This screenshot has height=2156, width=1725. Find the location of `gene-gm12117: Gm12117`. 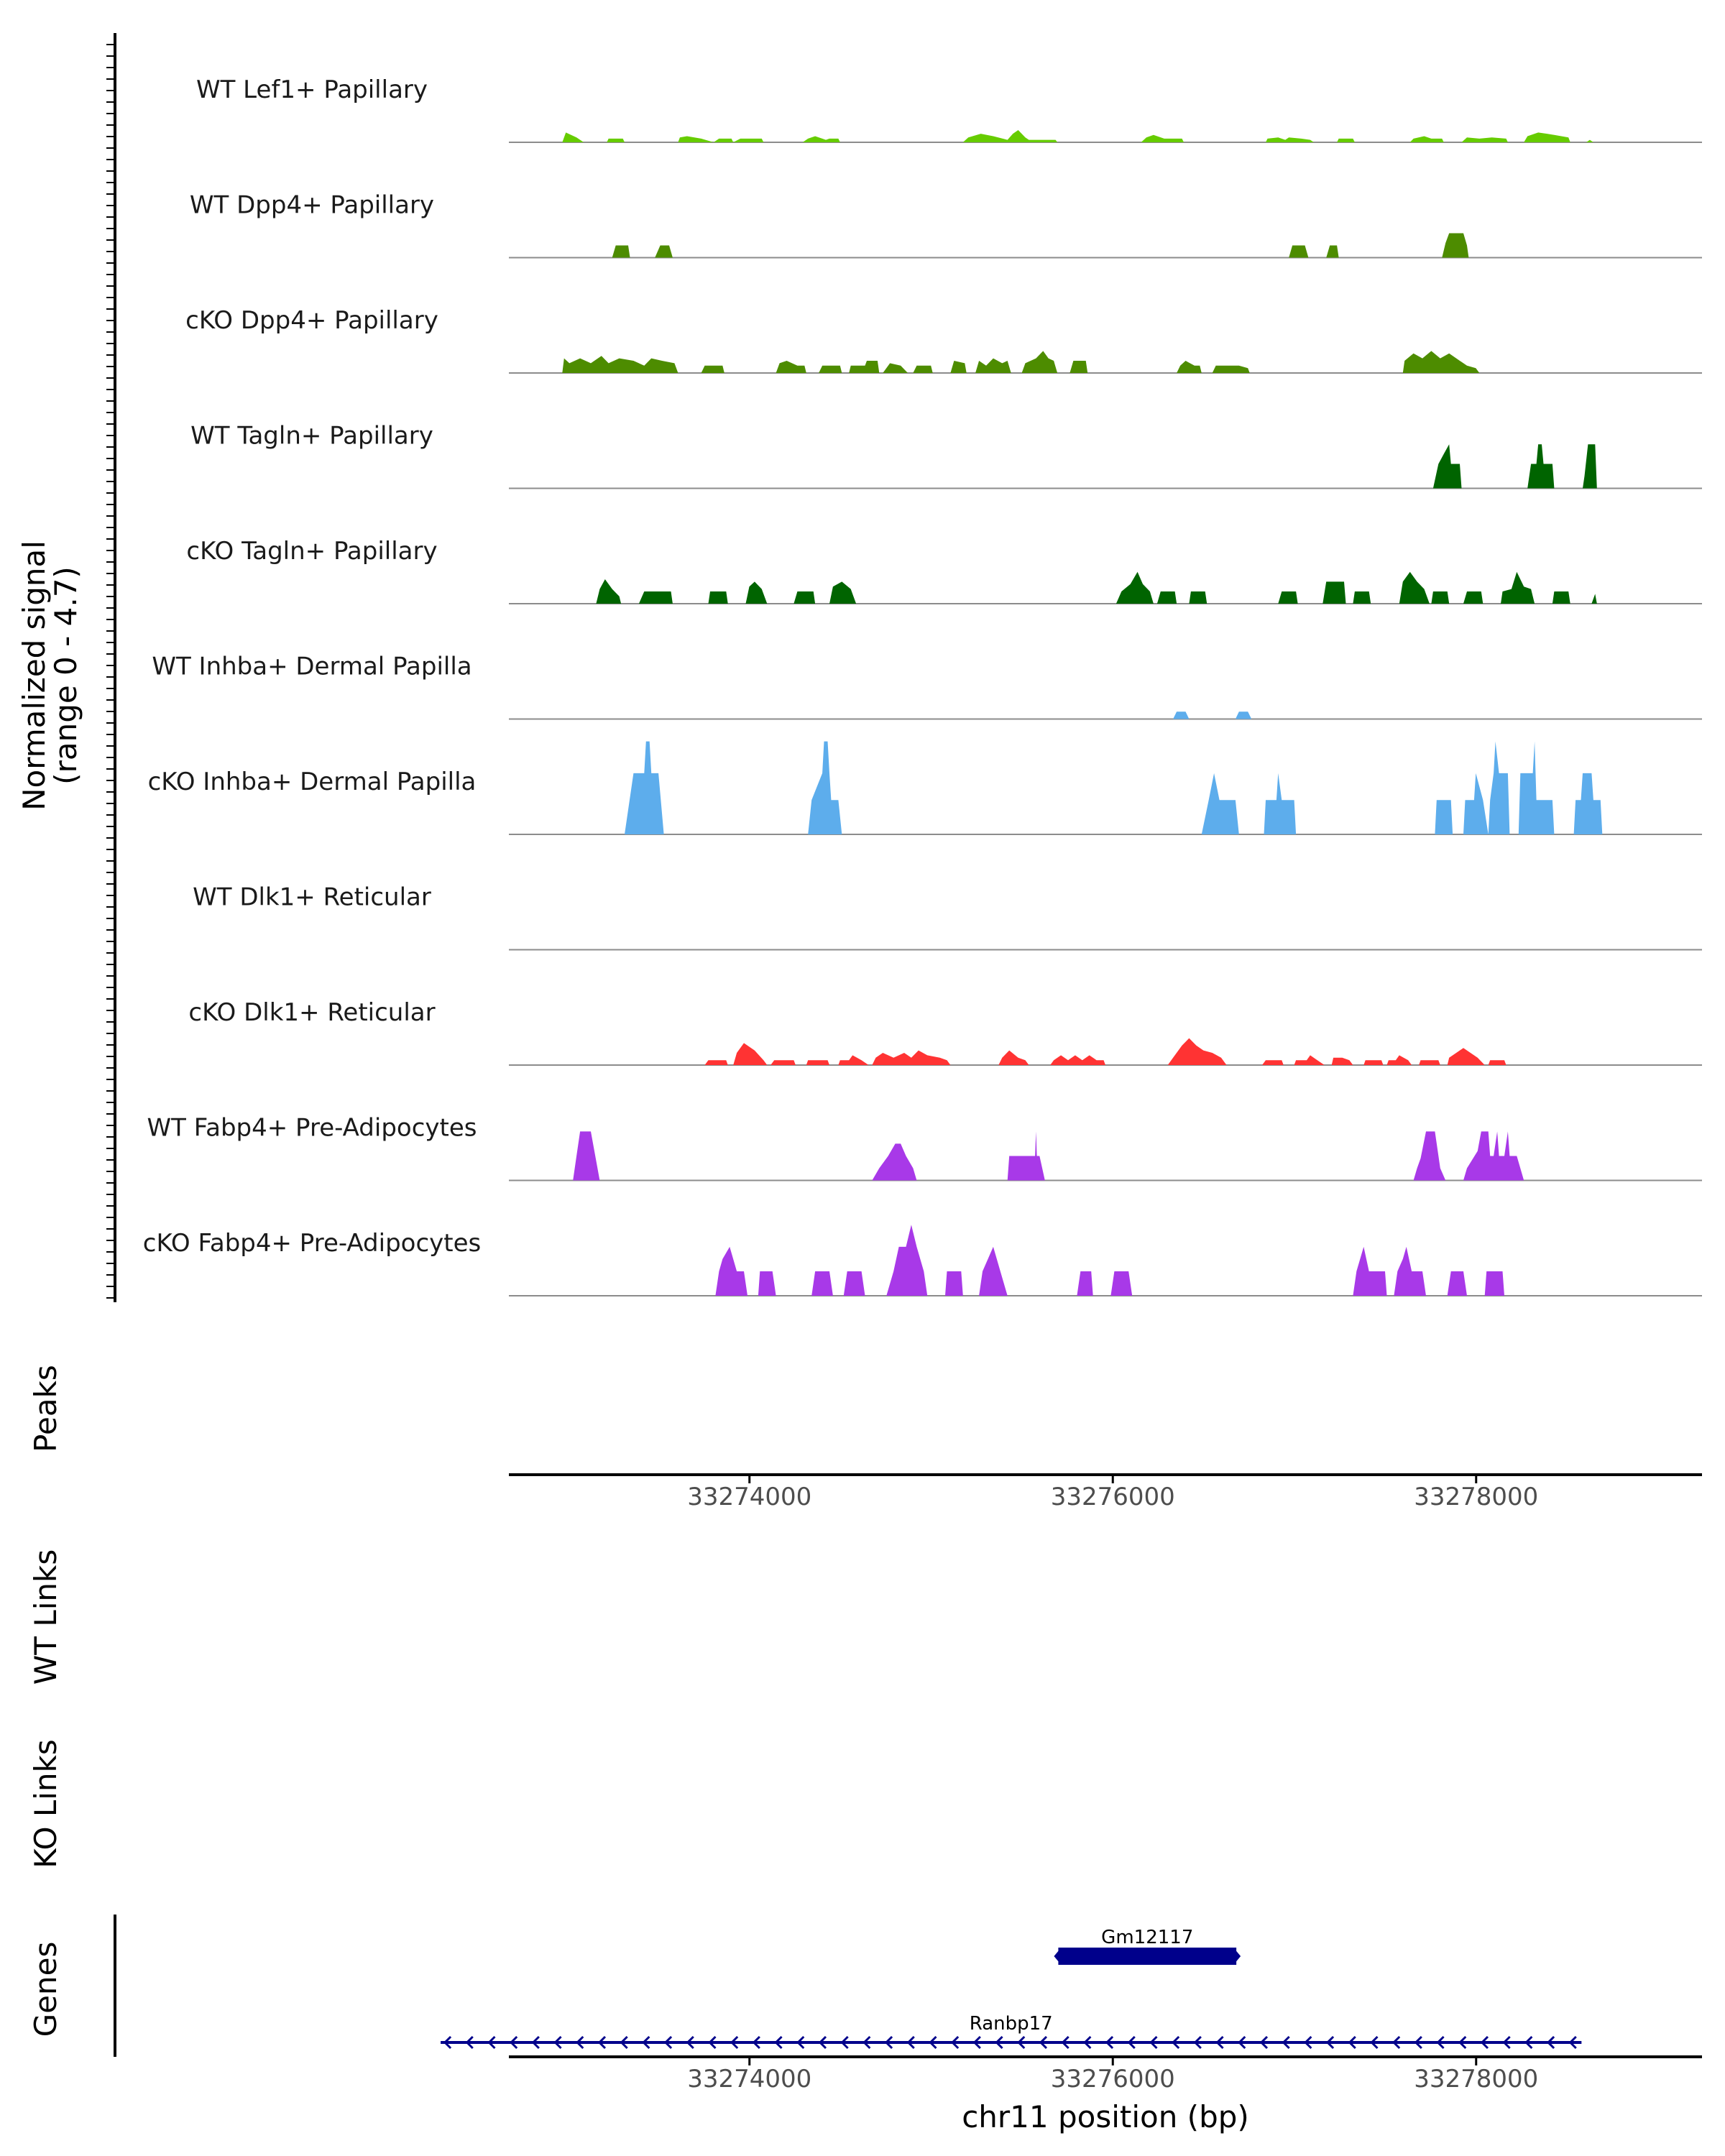

gene-gm12117: Gm12117 is located at coordinates (1147, 1946).